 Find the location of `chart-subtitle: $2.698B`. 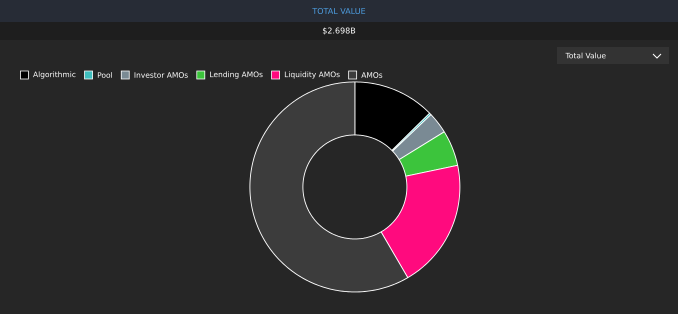

chart-subtitle: $2.698B is located at coordinates (339, 31).